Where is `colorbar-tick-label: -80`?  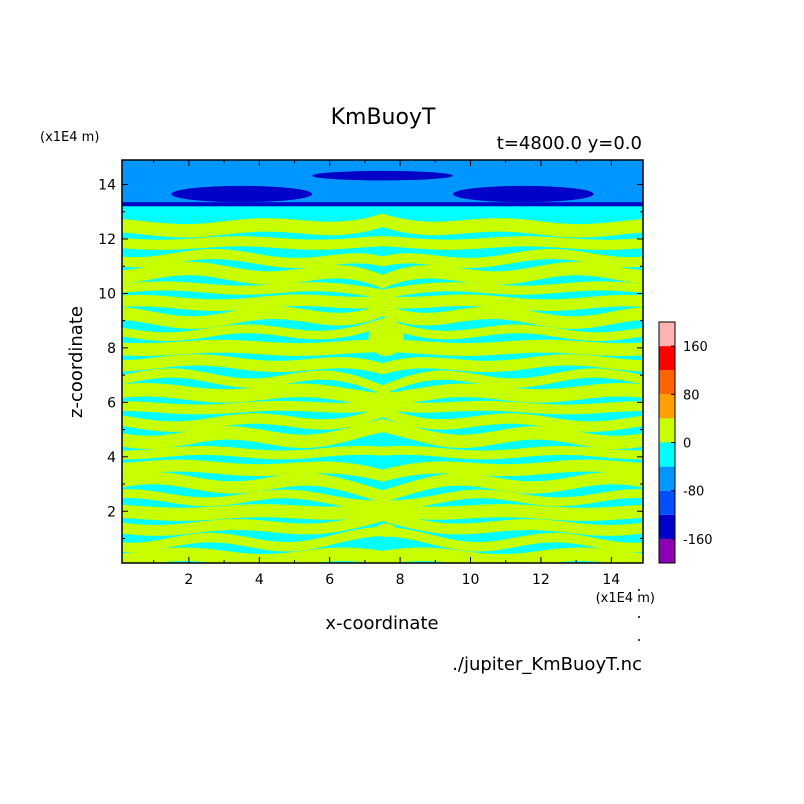
colorbar-tick-label: -80 is located at coordinates (693, 492).